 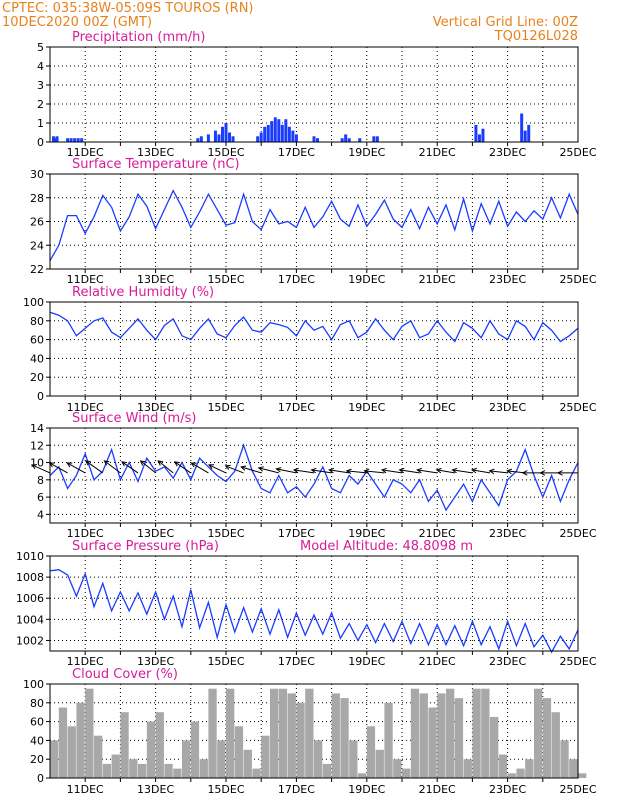 I want to click on panel-title-wind: Surface Wind (m/s), so click(x=134, y=418).